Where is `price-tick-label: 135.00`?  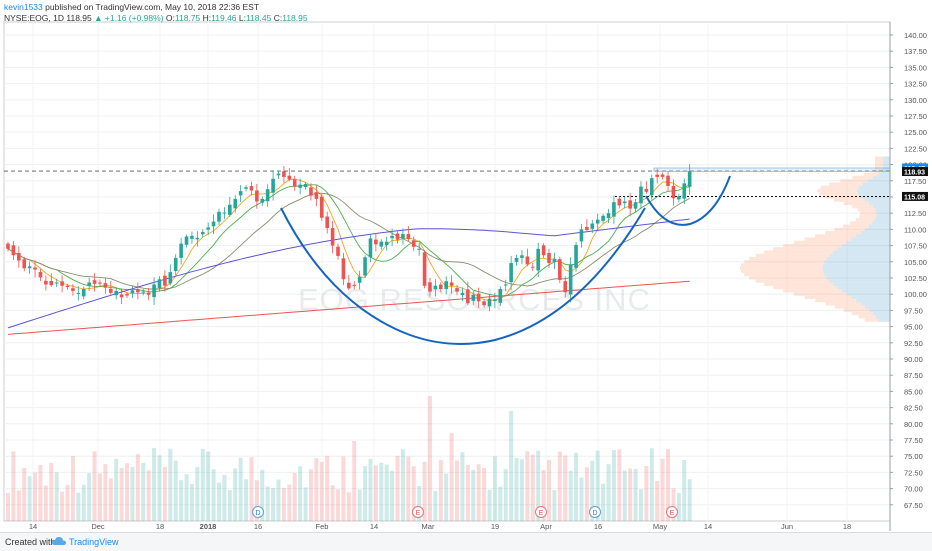
price-tick-label: 135.00 is located at coordinates (915, 67).